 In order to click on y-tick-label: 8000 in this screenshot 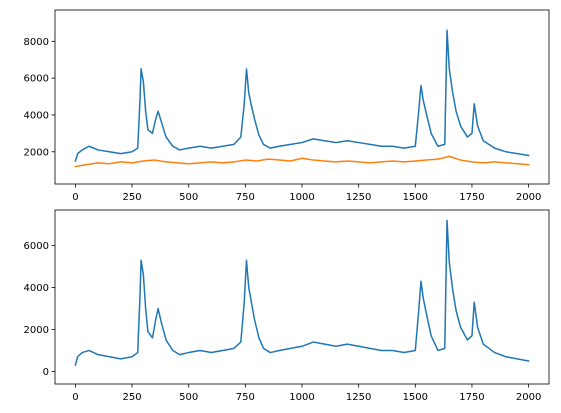, I will do `click(36, 42)`.